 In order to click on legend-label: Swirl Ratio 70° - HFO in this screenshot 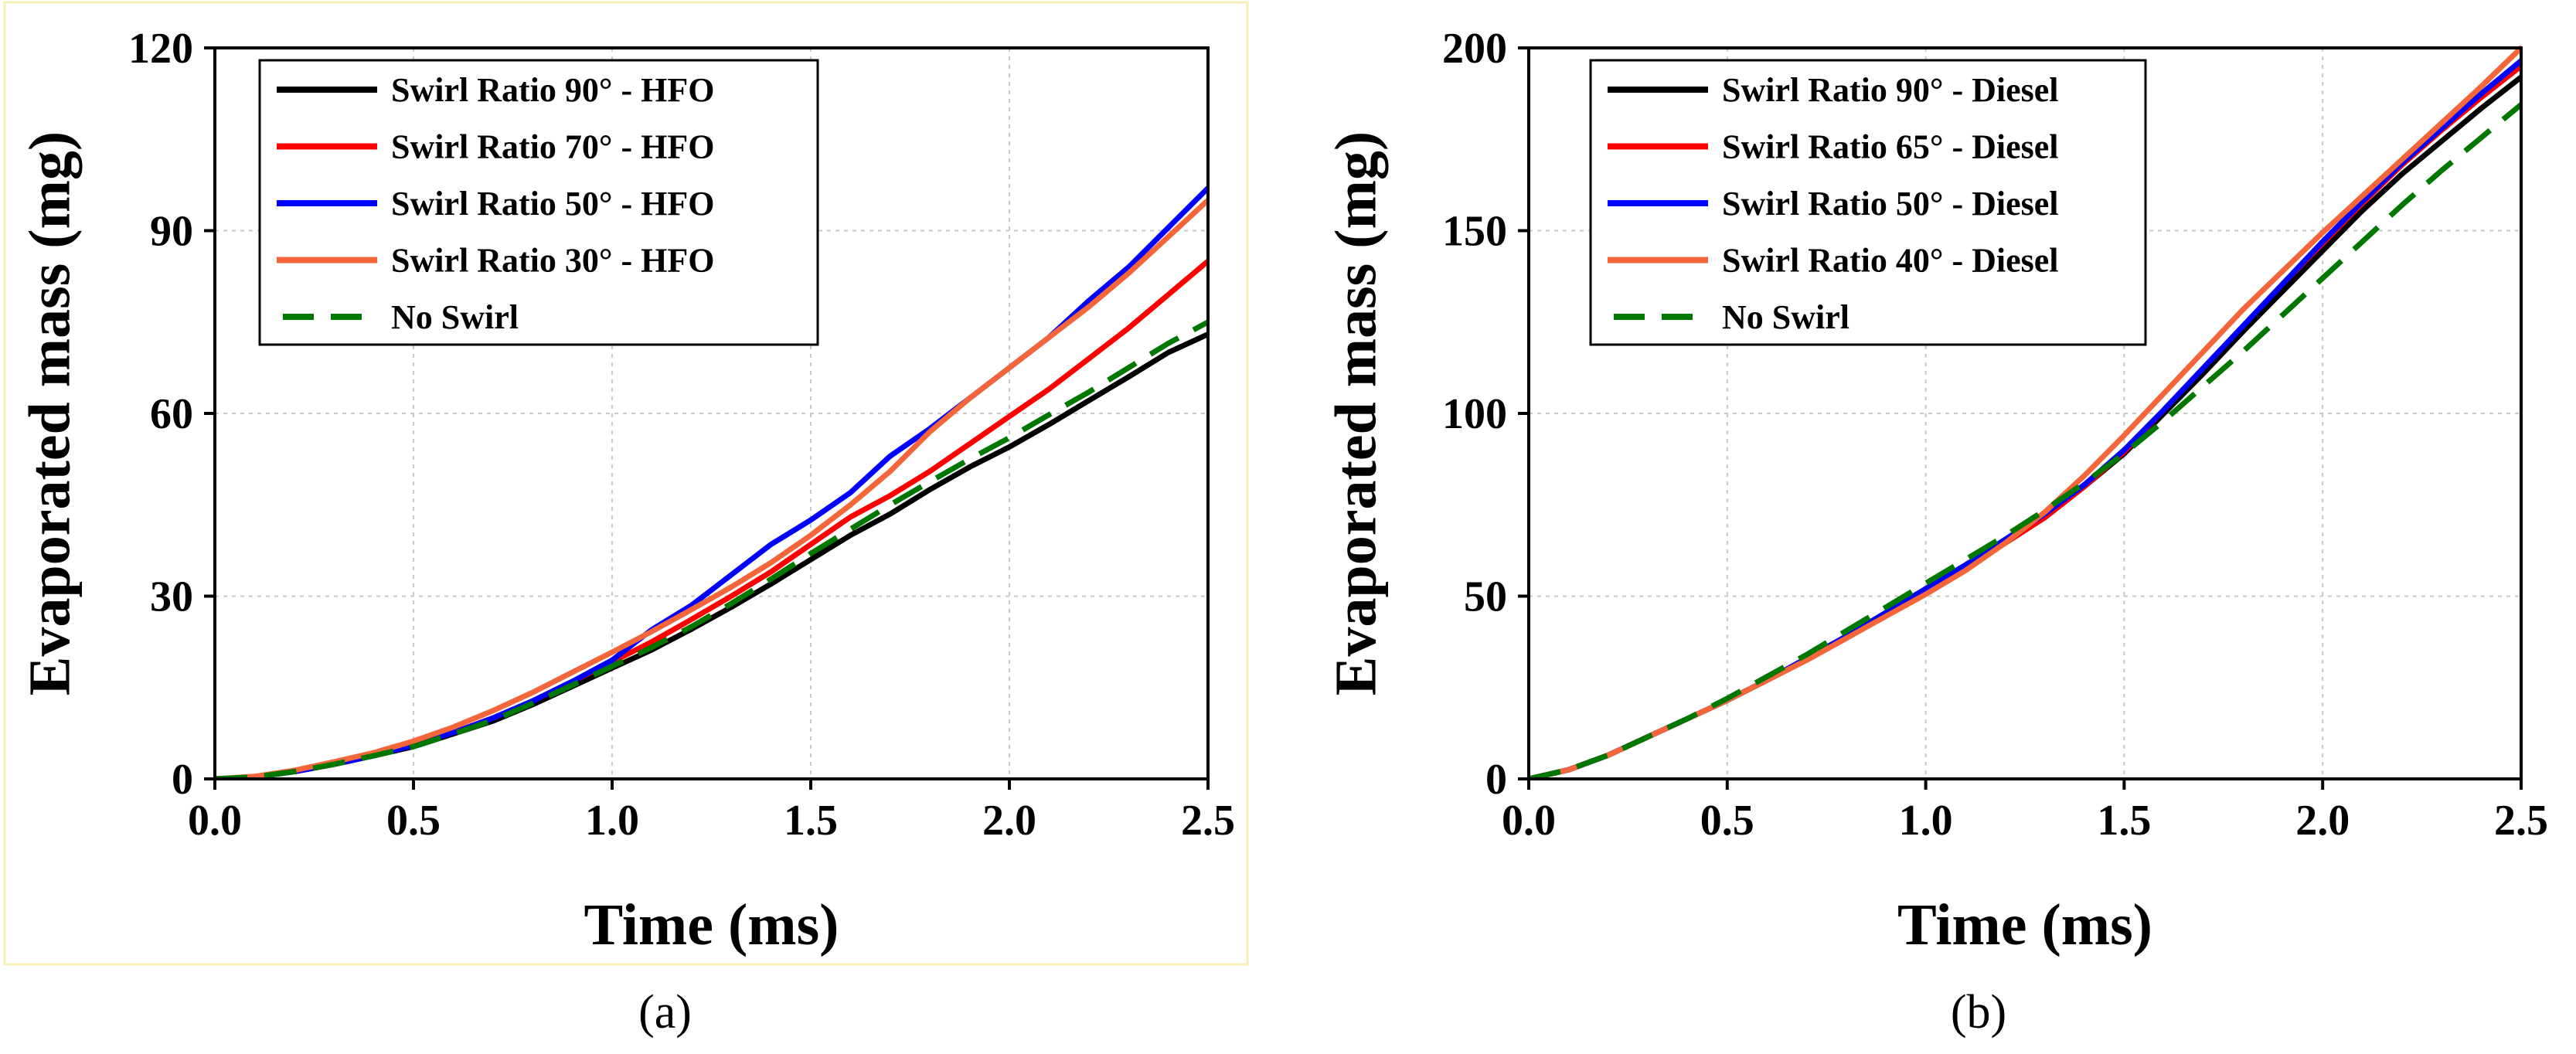, I will do `click(552, 147)`.